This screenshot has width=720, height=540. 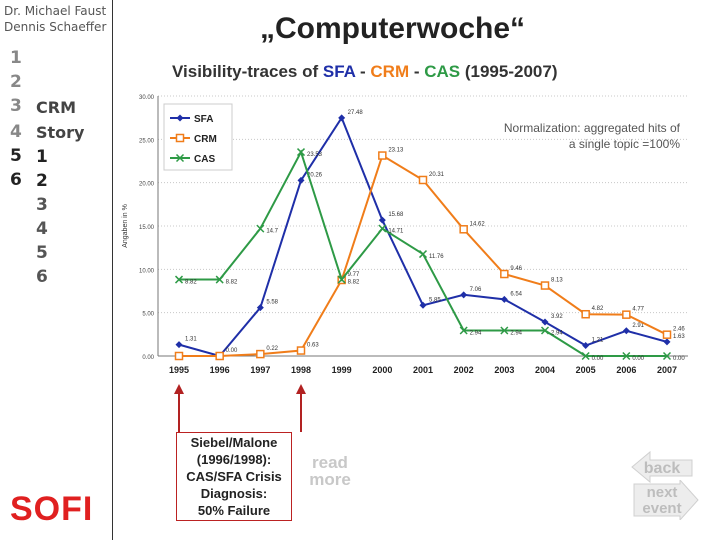 I want to click on data-label-sfa: 2.91, so click(x=638, y=326).